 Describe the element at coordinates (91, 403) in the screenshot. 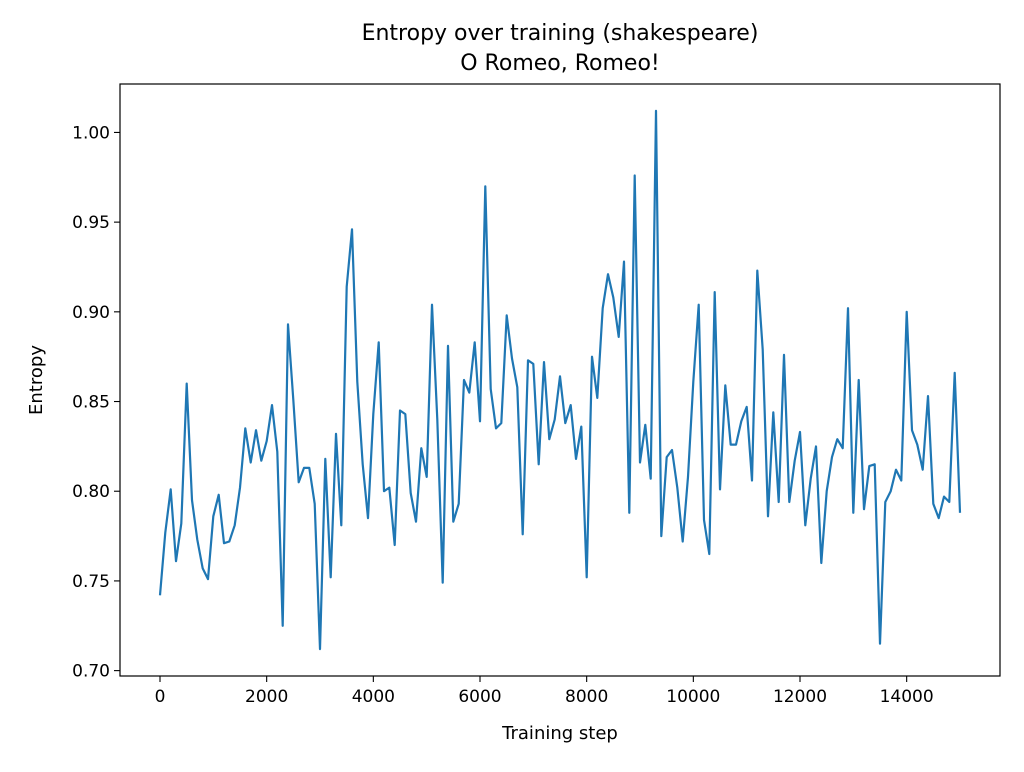

I see `y-tick-label: 0.85` at that location.